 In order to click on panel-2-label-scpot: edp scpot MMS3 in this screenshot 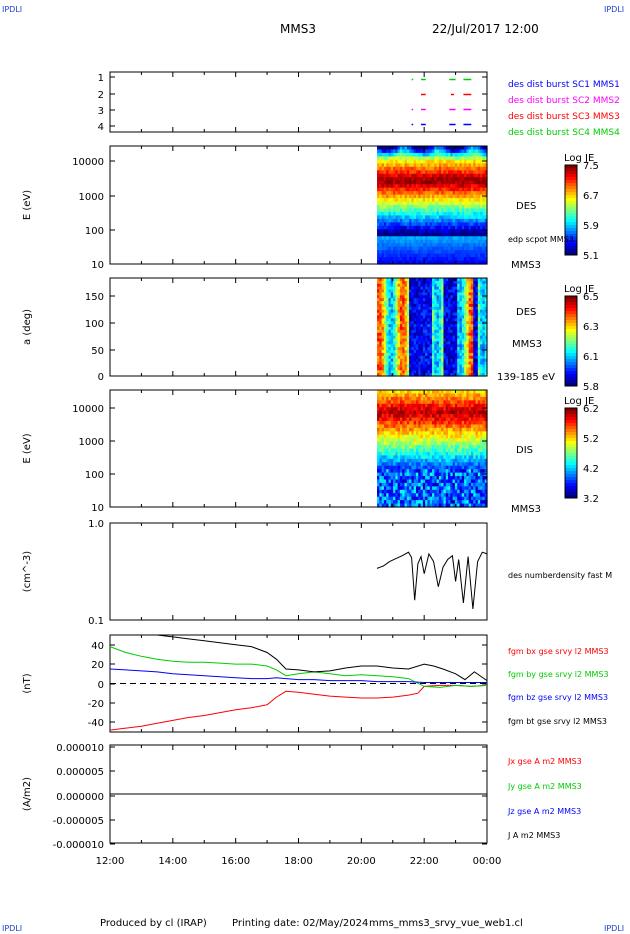, I will do `click(541, 239)`.